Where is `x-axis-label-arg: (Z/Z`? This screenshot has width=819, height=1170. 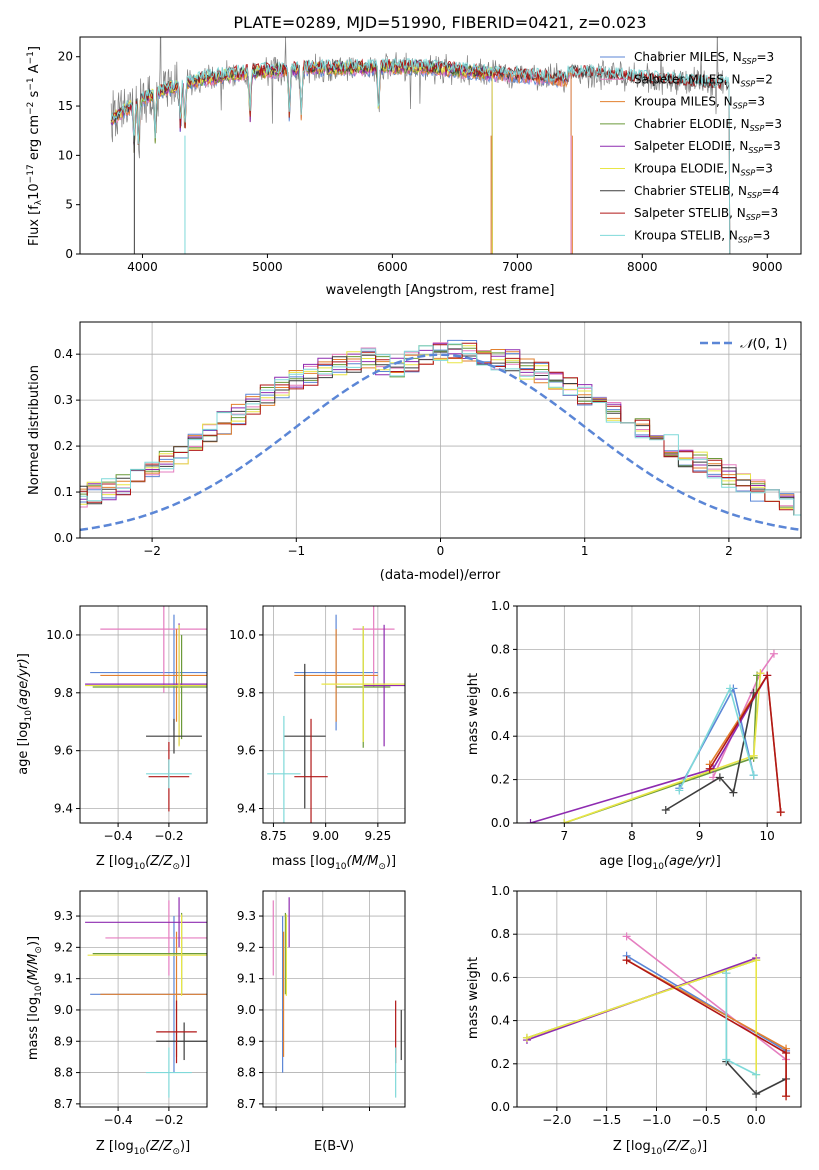 x-axis-label-arg: (Z/Z is located at coordinates (676, 1146).